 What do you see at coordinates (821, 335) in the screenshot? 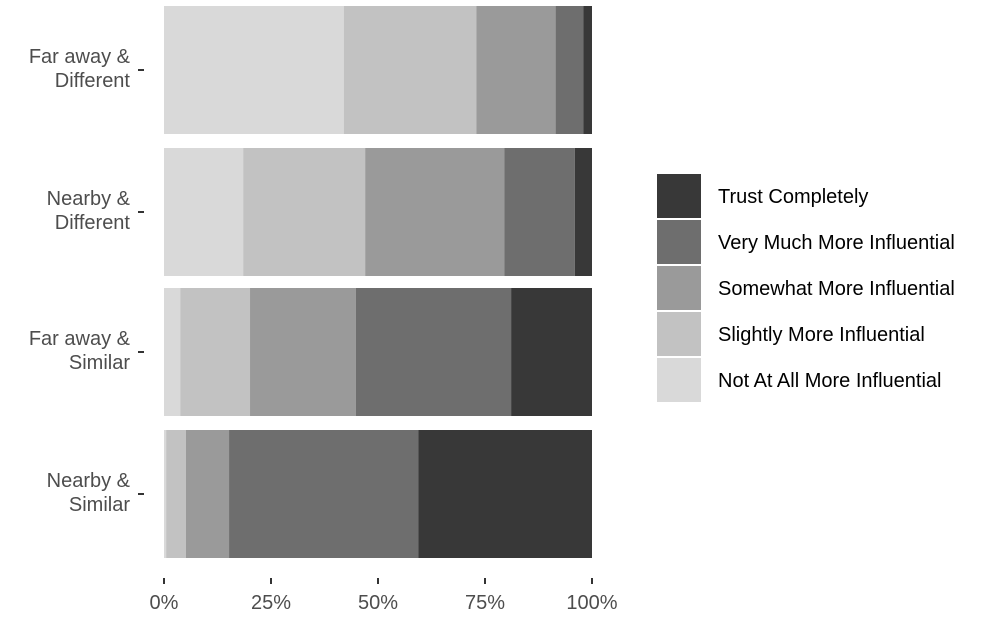
I see `legend-label: Slightly More Influential` at bounding box center [821, 335].